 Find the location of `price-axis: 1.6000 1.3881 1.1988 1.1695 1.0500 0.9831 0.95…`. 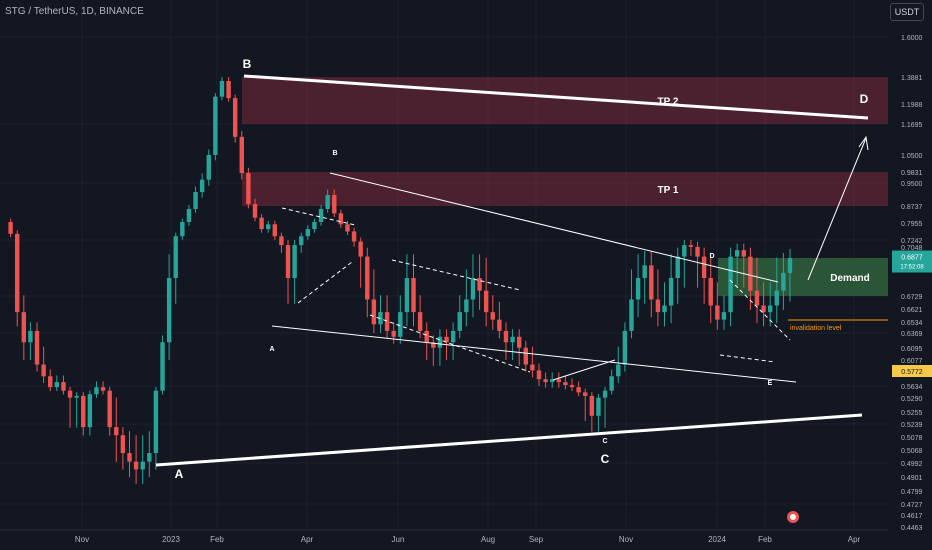

price-axis: 1.6000 1.3881 1.1988 1.1695 1.0500 0.9831 0.95… is located at coordinates (910, 266).